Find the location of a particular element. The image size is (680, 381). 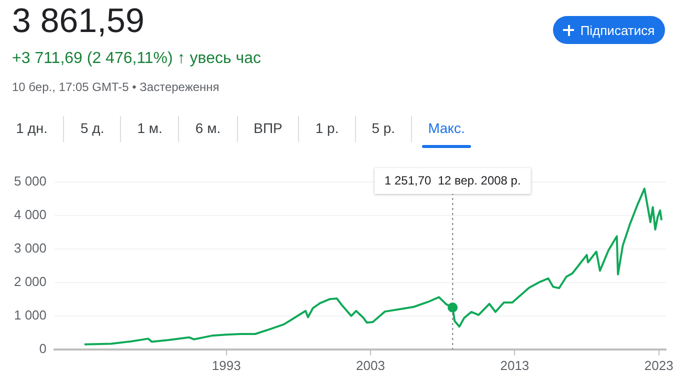

y-tick-label: 4 000 is located at coordinates (30, 214).